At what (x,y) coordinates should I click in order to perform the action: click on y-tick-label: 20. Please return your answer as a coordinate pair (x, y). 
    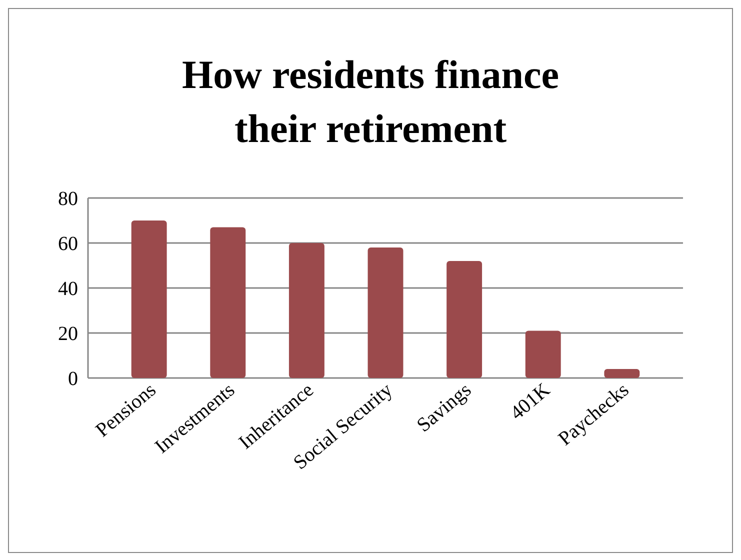
    Looking at the image, I should click on (68, 334).